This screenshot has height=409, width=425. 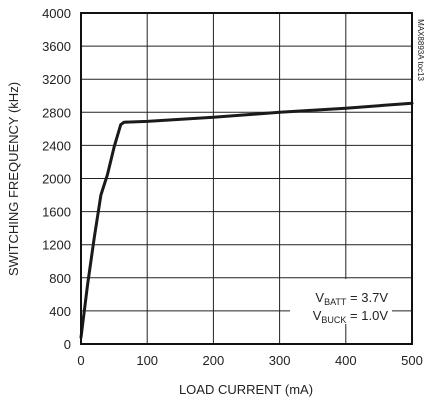 I want to click on code-label: MAX8893A toc13, so click(x=420, y=50).